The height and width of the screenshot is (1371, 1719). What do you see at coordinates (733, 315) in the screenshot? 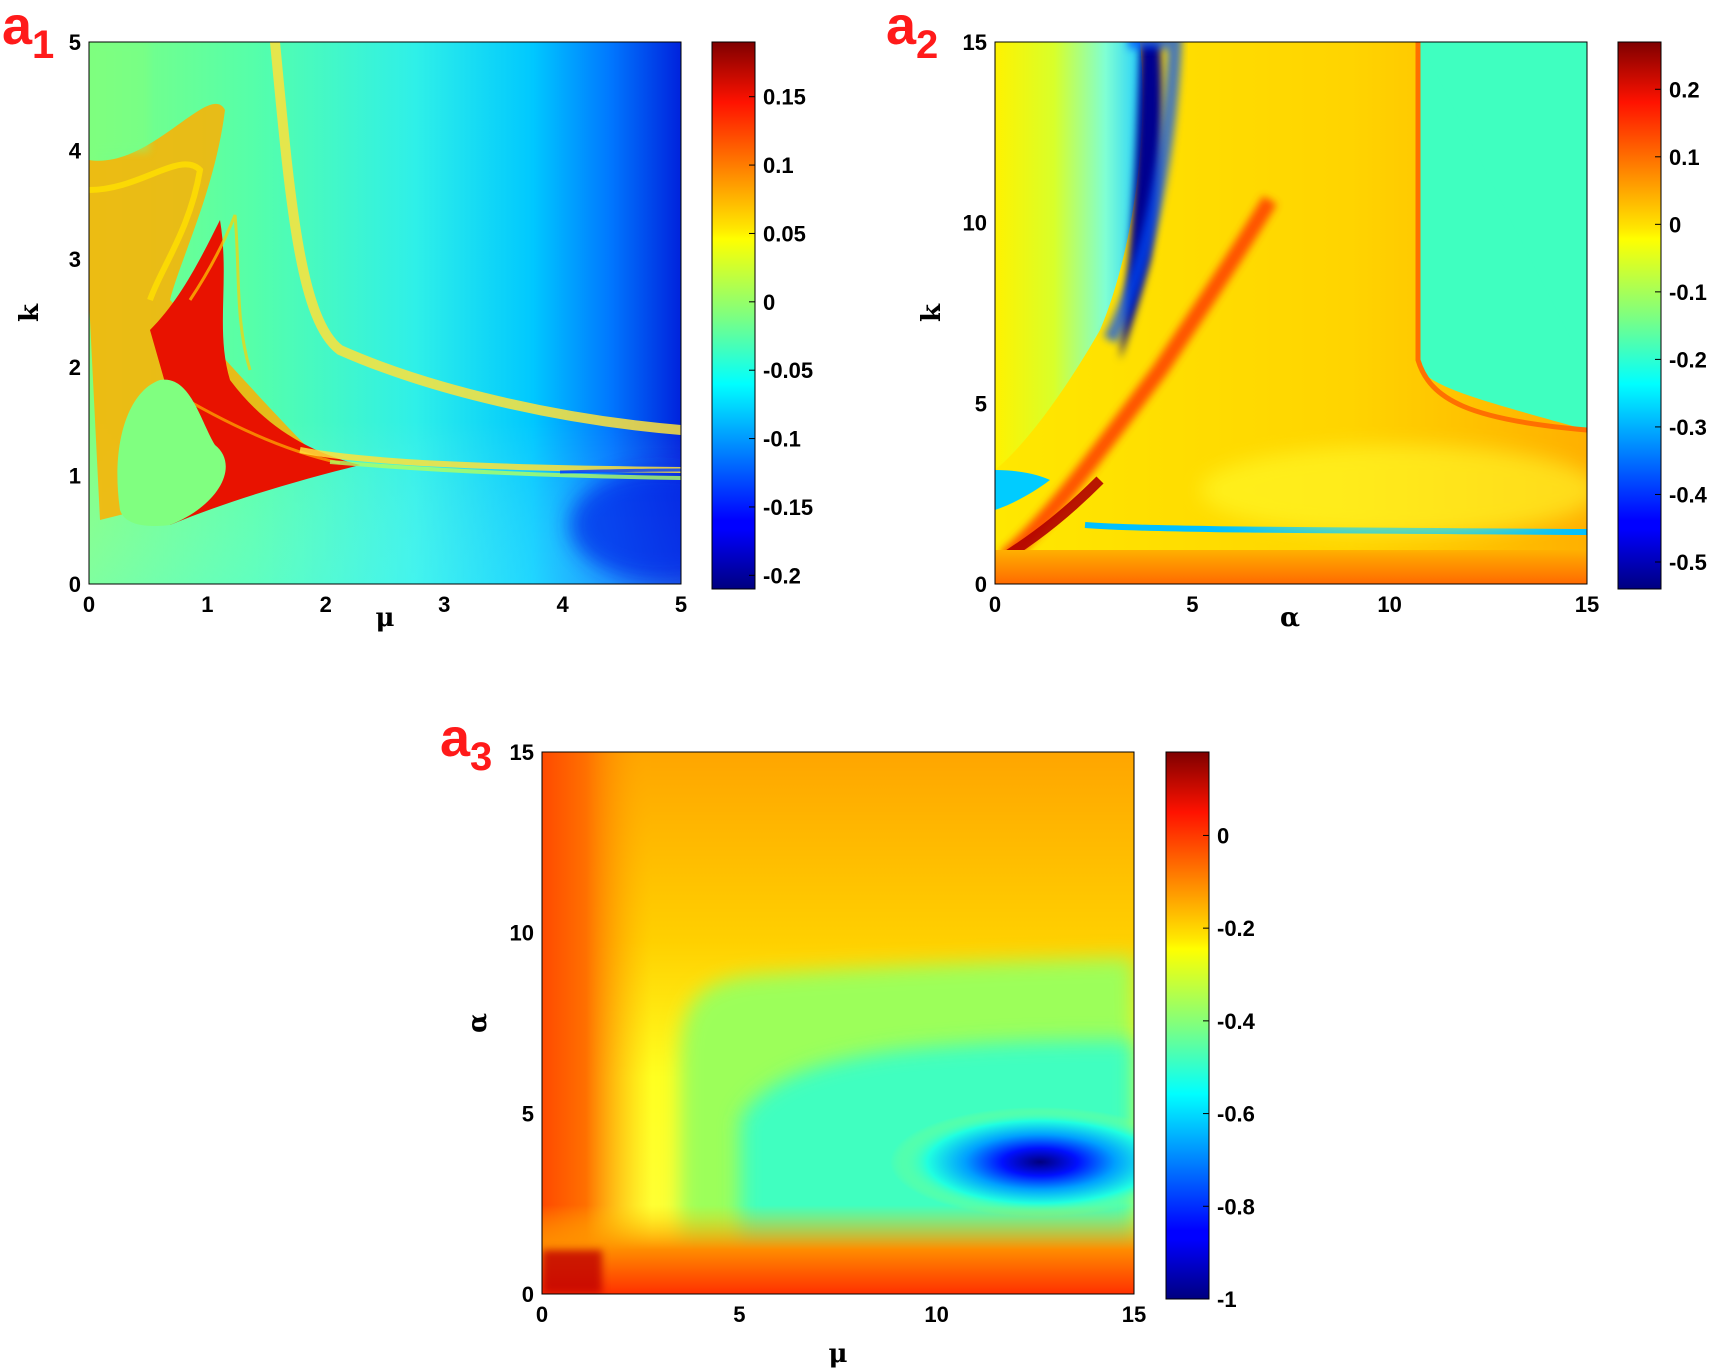
I see `colorbar-a1` at bounding box center [733, 315].